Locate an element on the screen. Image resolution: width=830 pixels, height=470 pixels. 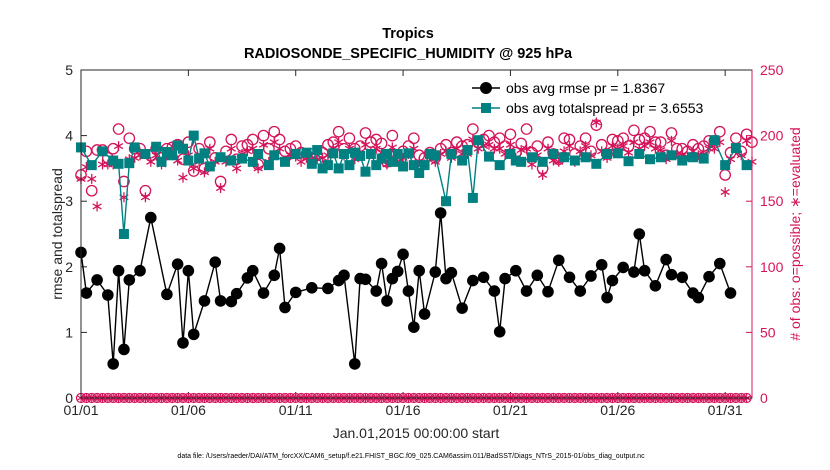
x-tick-label: 01/11 is located at coordinates (296, 410).